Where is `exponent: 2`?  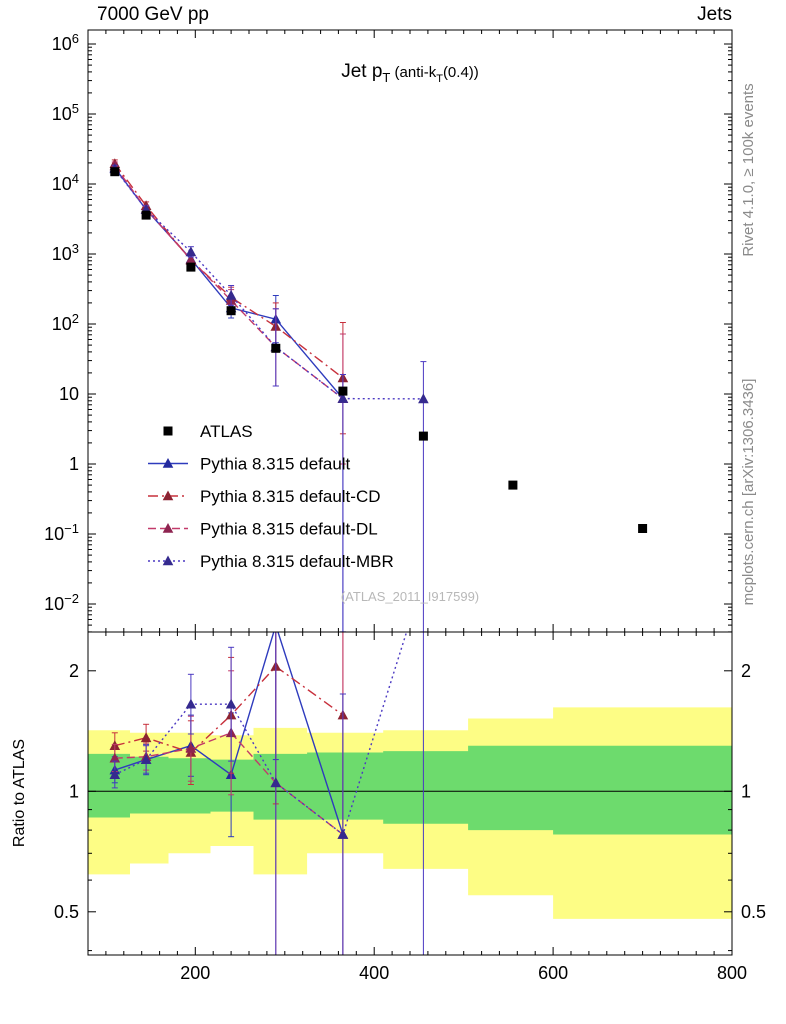 exponent: 2 is located at coordinates (75, 318).